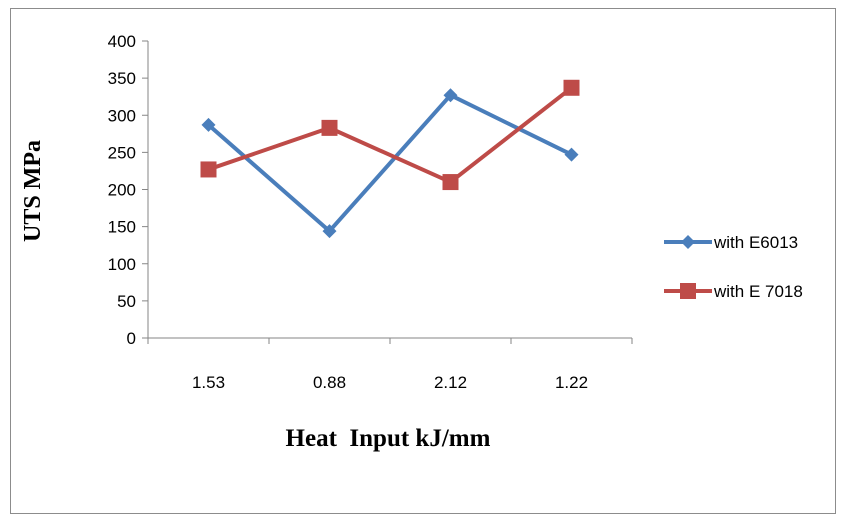 Image resolution: width=842 pixels, height=520 pixels. What do you see at coordinates (122, 78) in the screenshot?
I see `y-tick-label: 350` at bounding box center [122, 78].